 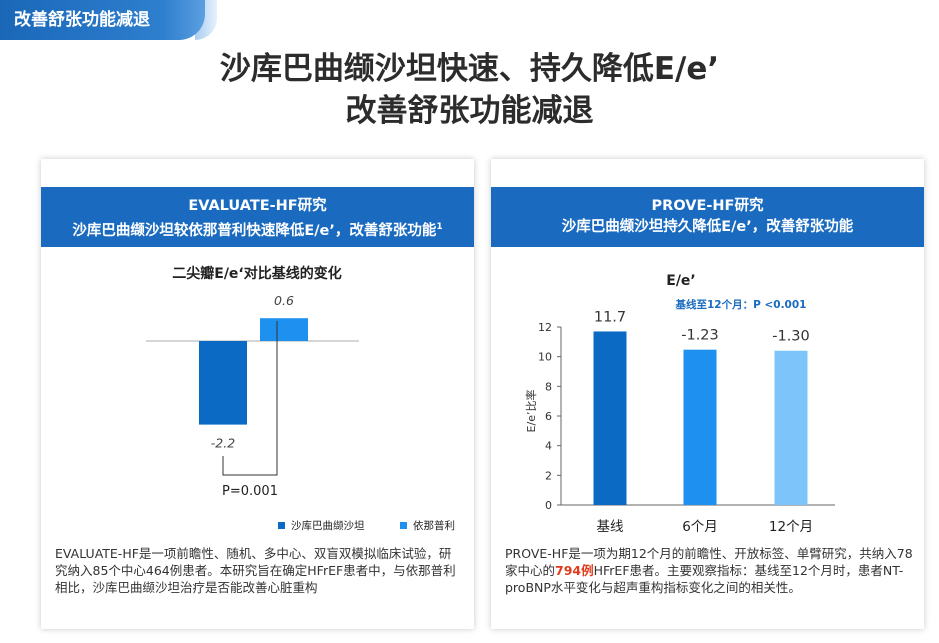 What do you see at coordinates (223, 383) in the screenshot?
I see `left-bar-sacubitril` at bounding box center [223, 383].